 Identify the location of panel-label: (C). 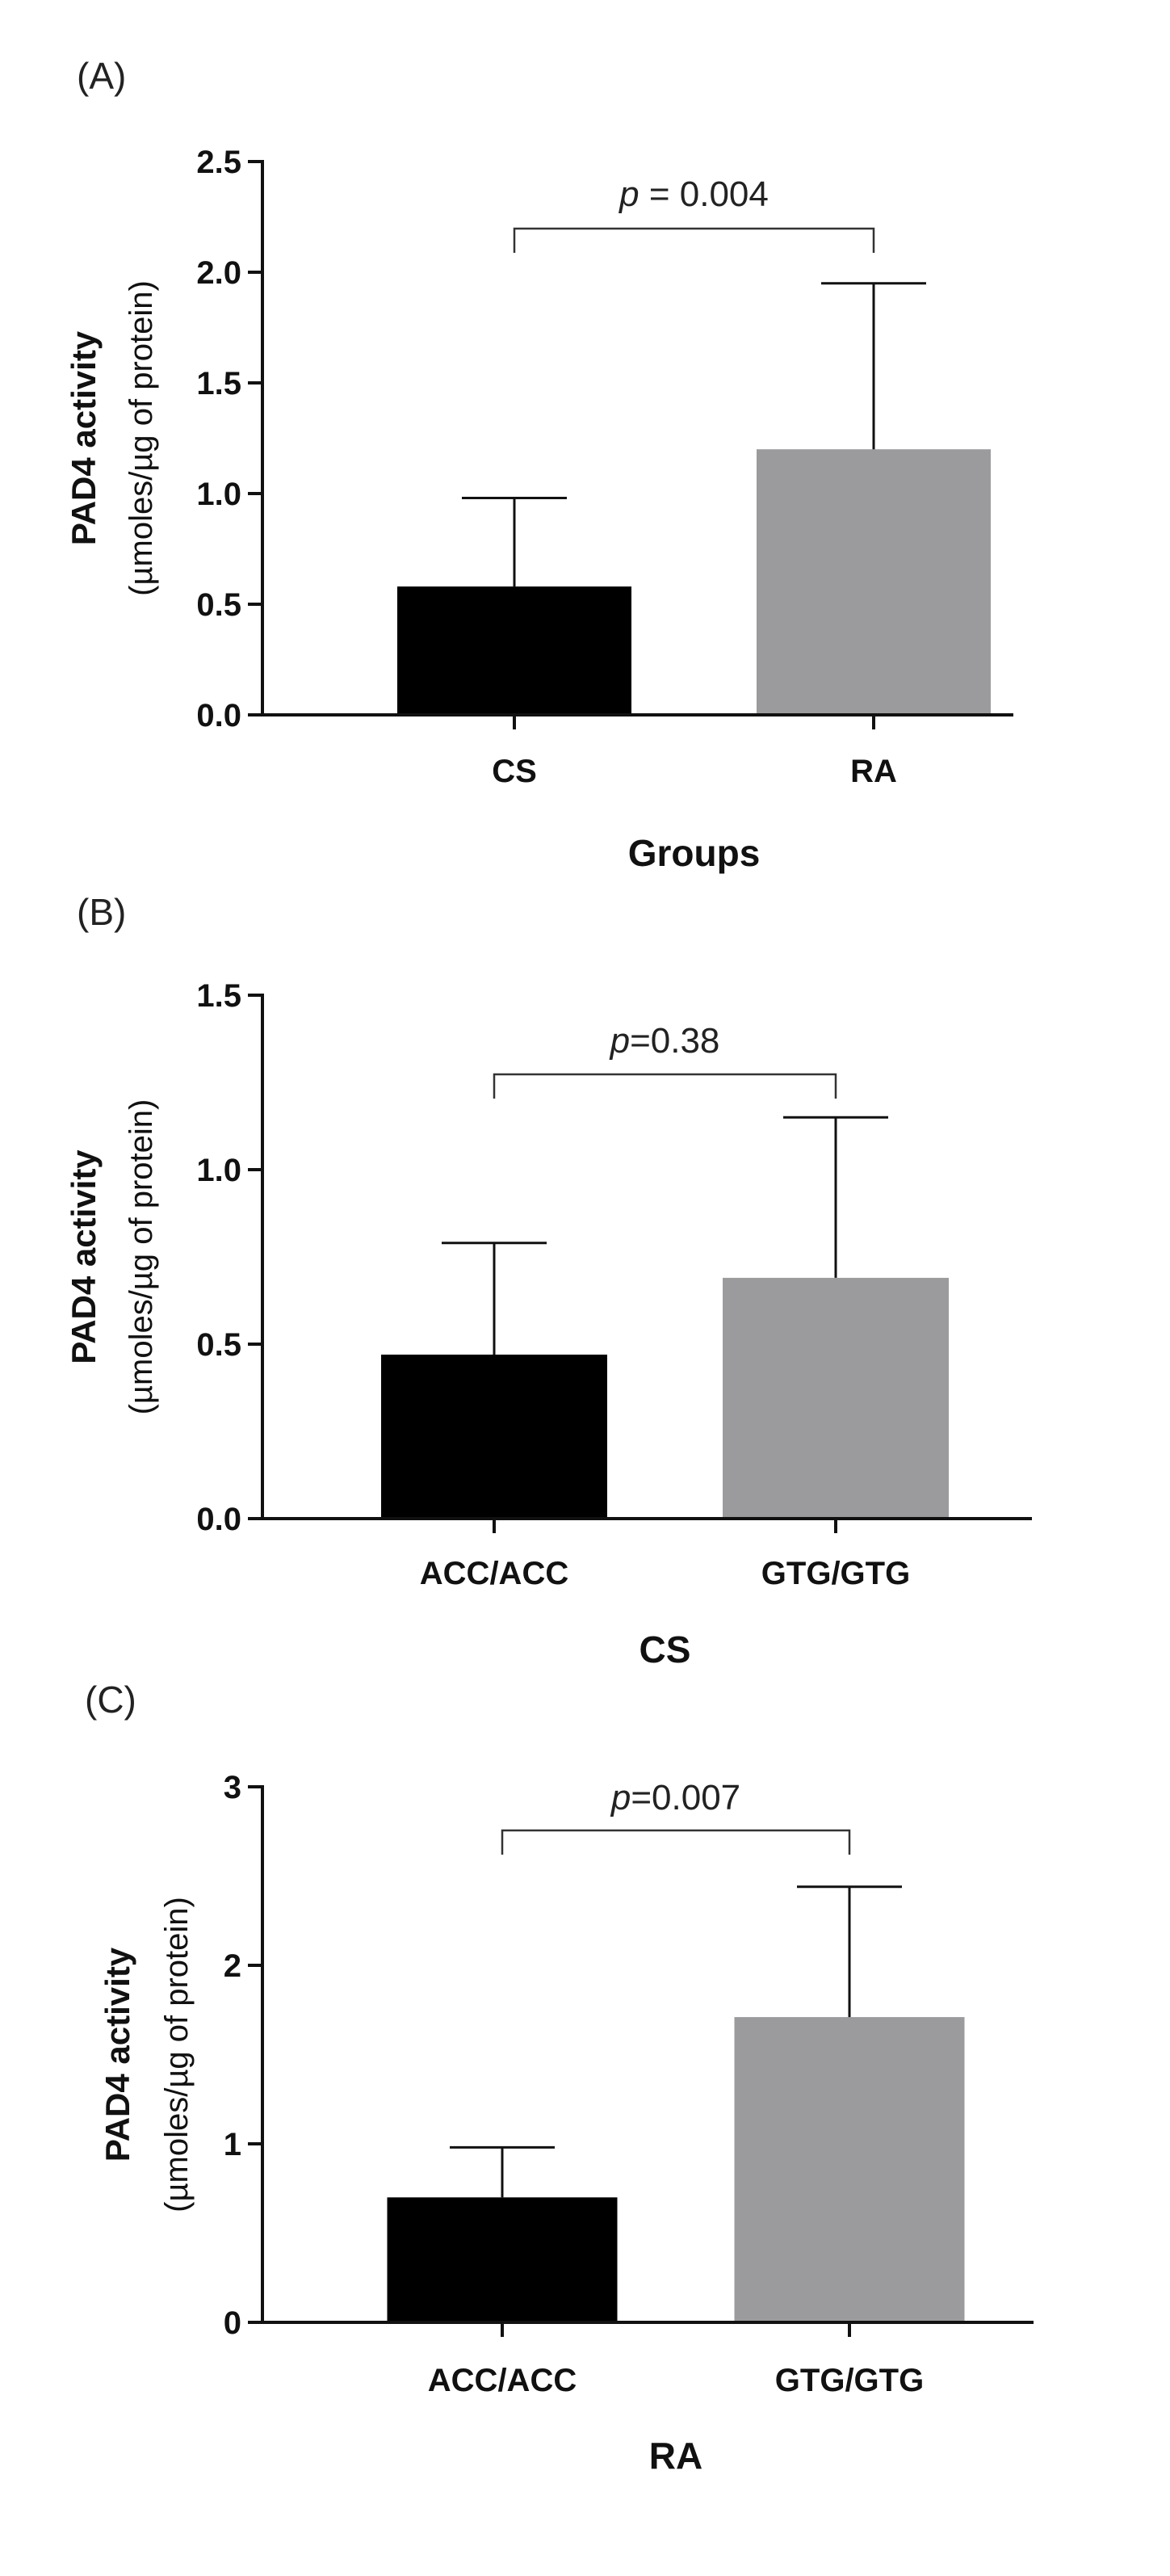
(110, 1700).